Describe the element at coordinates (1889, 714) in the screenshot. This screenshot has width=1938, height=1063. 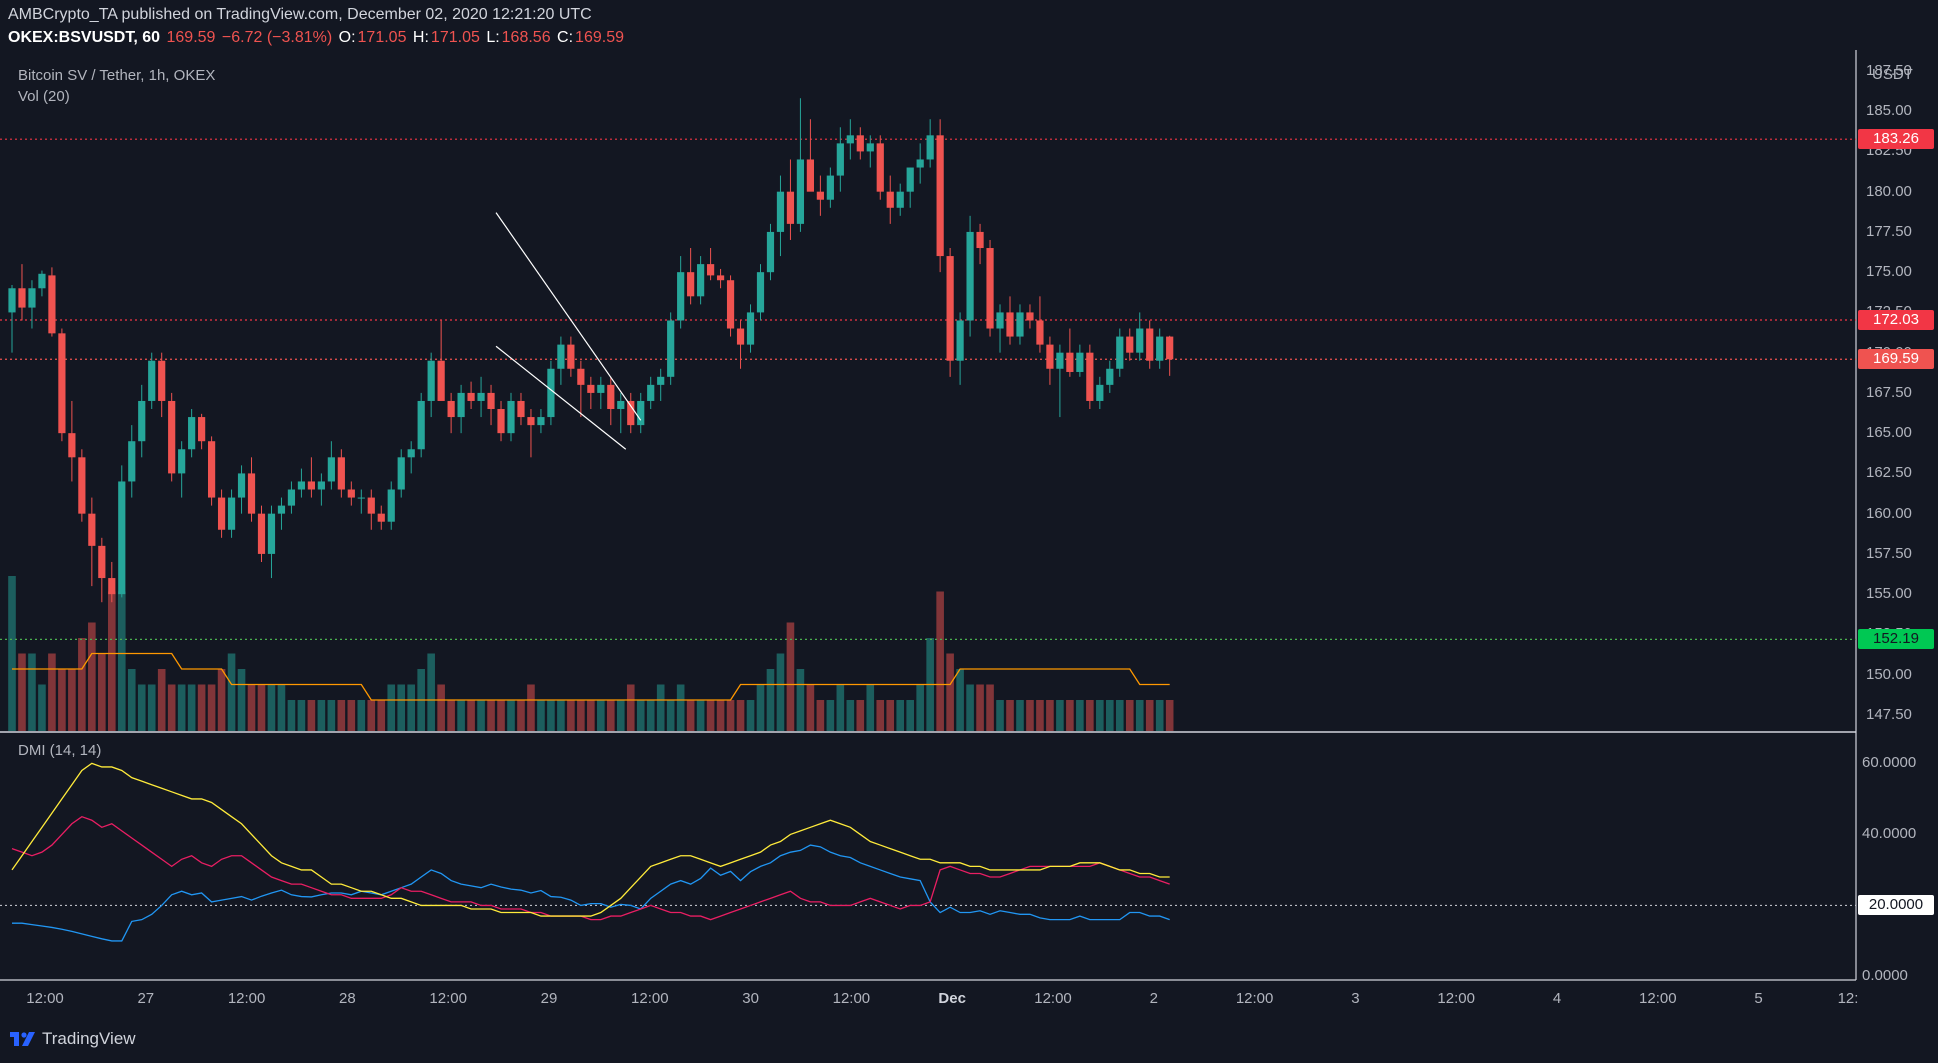
I see `price-tick-label: 147.50` at that location.